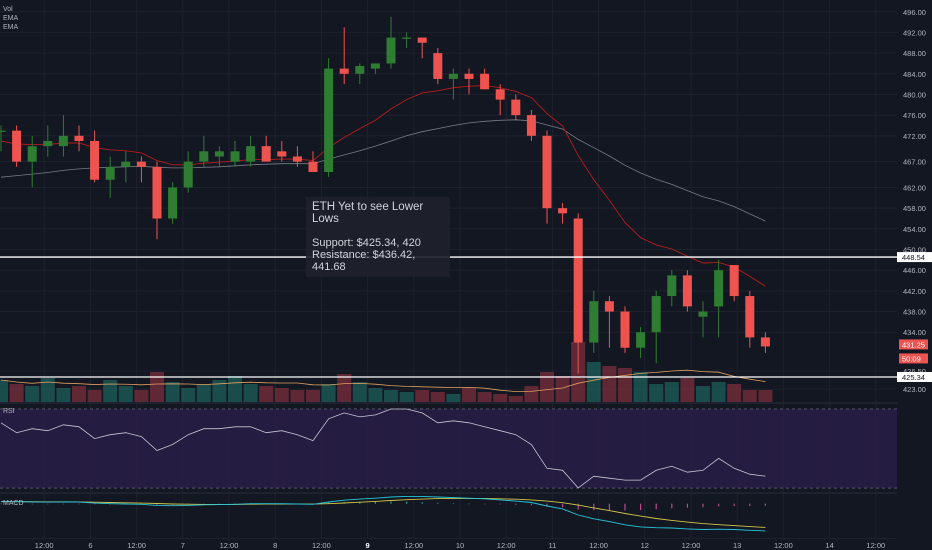 This screenshot has height=550, width=932. What do you see at coordinates (914, 389) in the screenshot?
I see `price-tick-label: 423.00` at bounding box center [914, 389].